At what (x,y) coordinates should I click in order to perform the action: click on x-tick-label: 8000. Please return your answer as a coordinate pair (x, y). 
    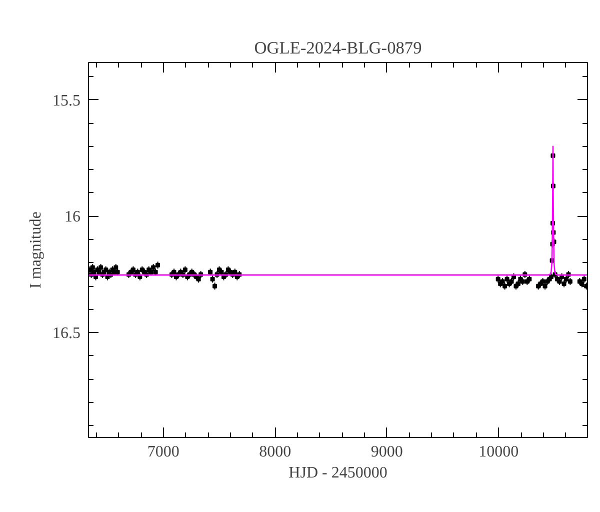
    Looking at the image, I should click on (275, 452).